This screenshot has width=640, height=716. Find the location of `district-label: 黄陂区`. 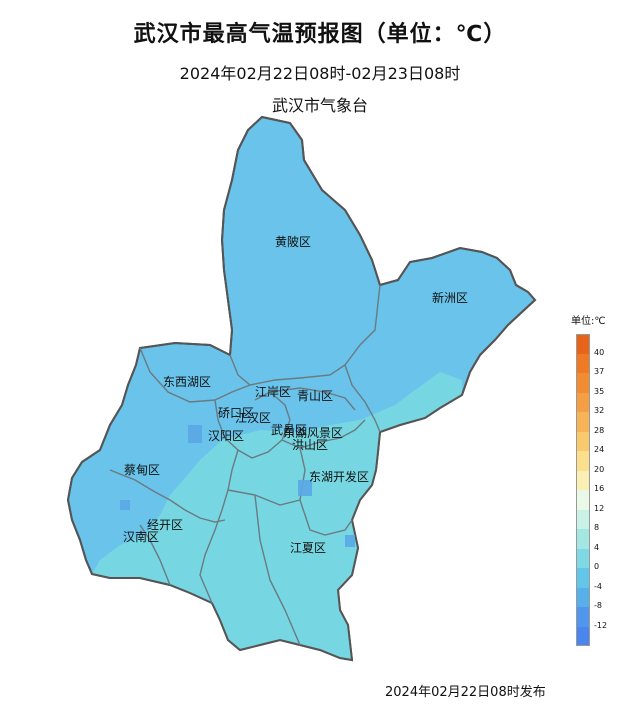

district-label: 黄陂区 is located at coordinates (293, 241).